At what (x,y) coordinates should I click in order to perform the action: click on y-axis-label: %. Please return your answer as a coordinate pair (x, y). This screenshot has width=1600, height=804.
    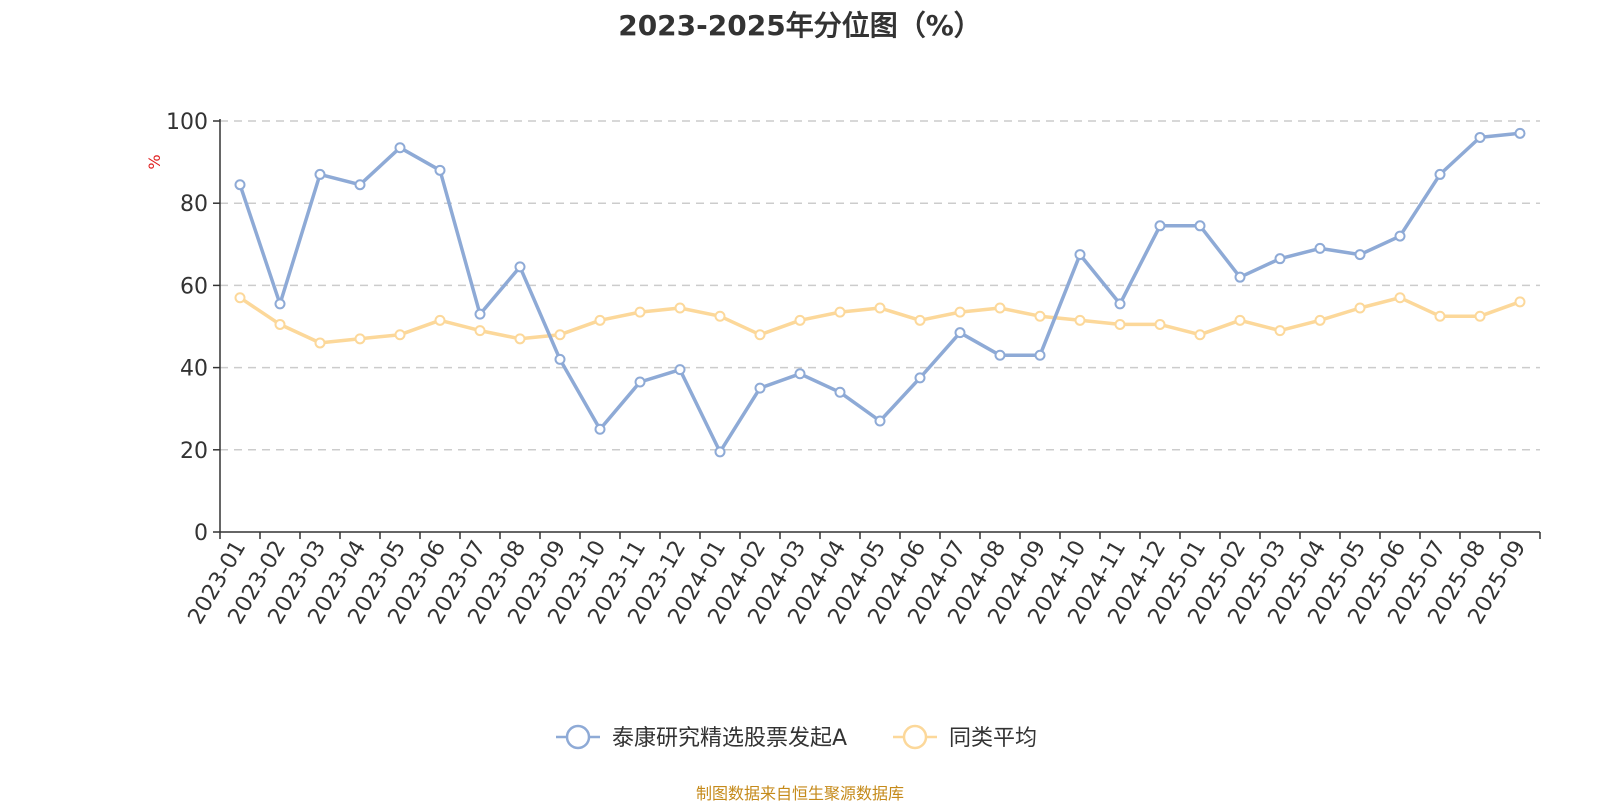
    Looking at the image, I should click on (154, 161).